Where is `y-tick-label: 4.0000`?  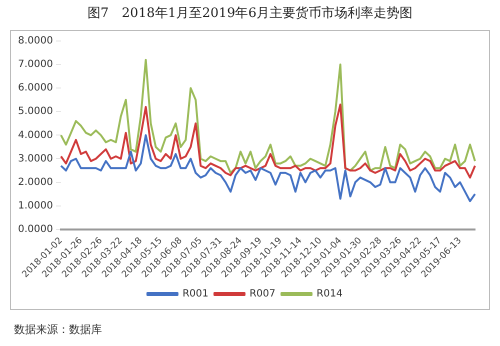 y-tick-label: 4.0000 is located at coordinates (35, 135).